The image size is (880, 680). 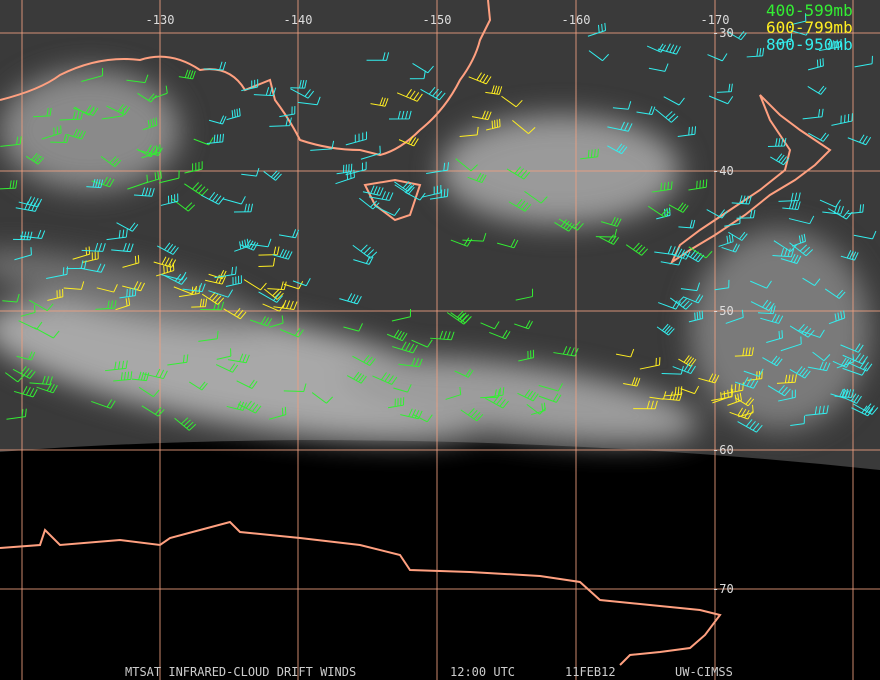 I want to click on longitude-label: -170, so click(x=715, y=20).